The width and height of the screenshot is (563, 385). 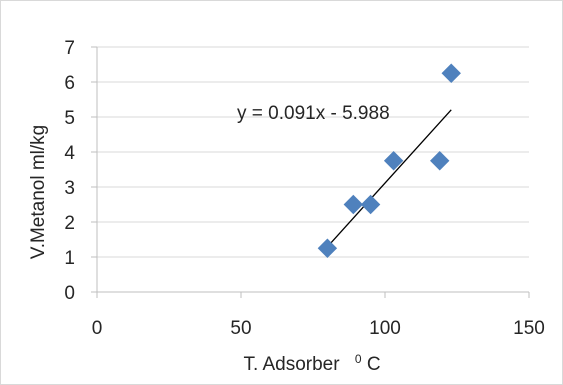 I want to click on x-tick-label: 0, so click(x=97, y=328).